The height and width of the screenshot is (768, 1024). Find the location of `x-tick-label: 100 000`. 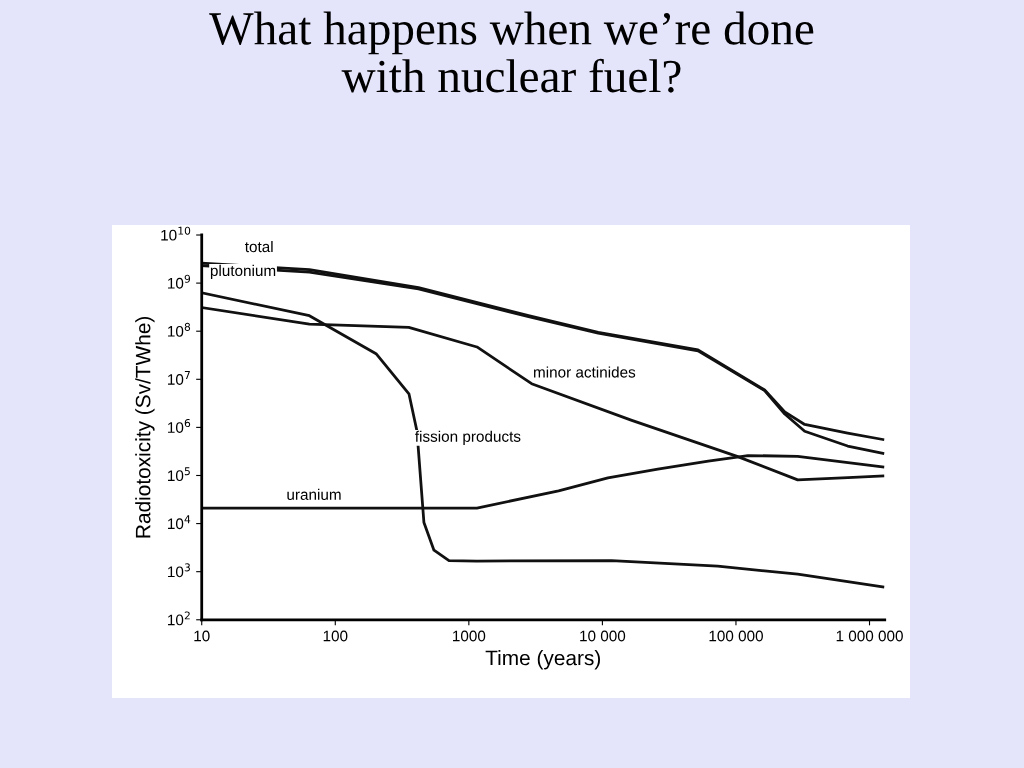

x-tick-label: 100 000 is located at coordinates (736, 636).